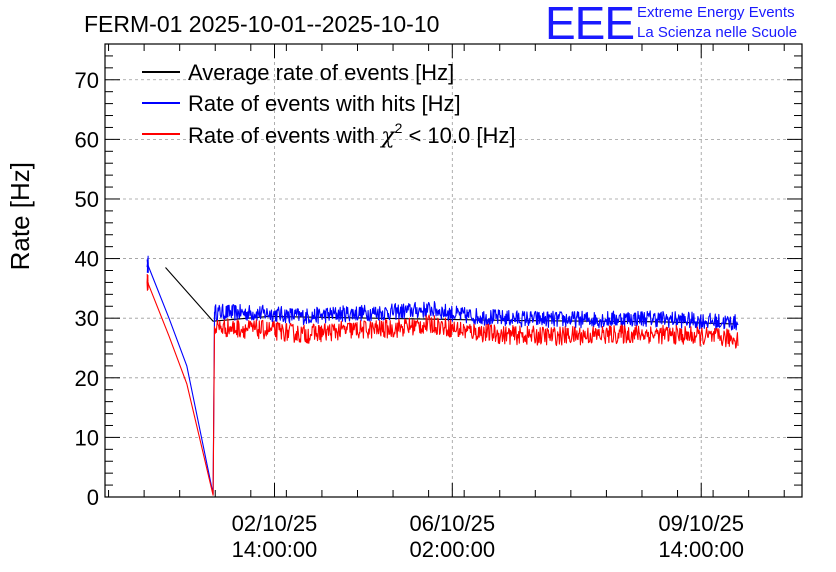 This screenshot has width=836, height=572. What do you see at coordinates (351, 134) in the screenshot?
I see `legend-label-chi2: Rate of events with χ2 < 10.0 [Hz]` at bounding box center [351, 134].